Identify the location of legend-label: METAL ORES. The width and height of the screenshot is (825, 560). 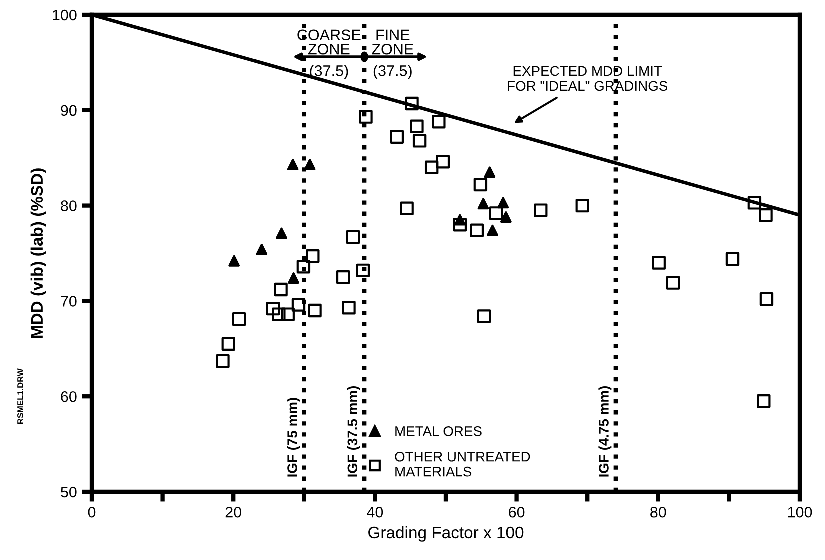
(439, 431).